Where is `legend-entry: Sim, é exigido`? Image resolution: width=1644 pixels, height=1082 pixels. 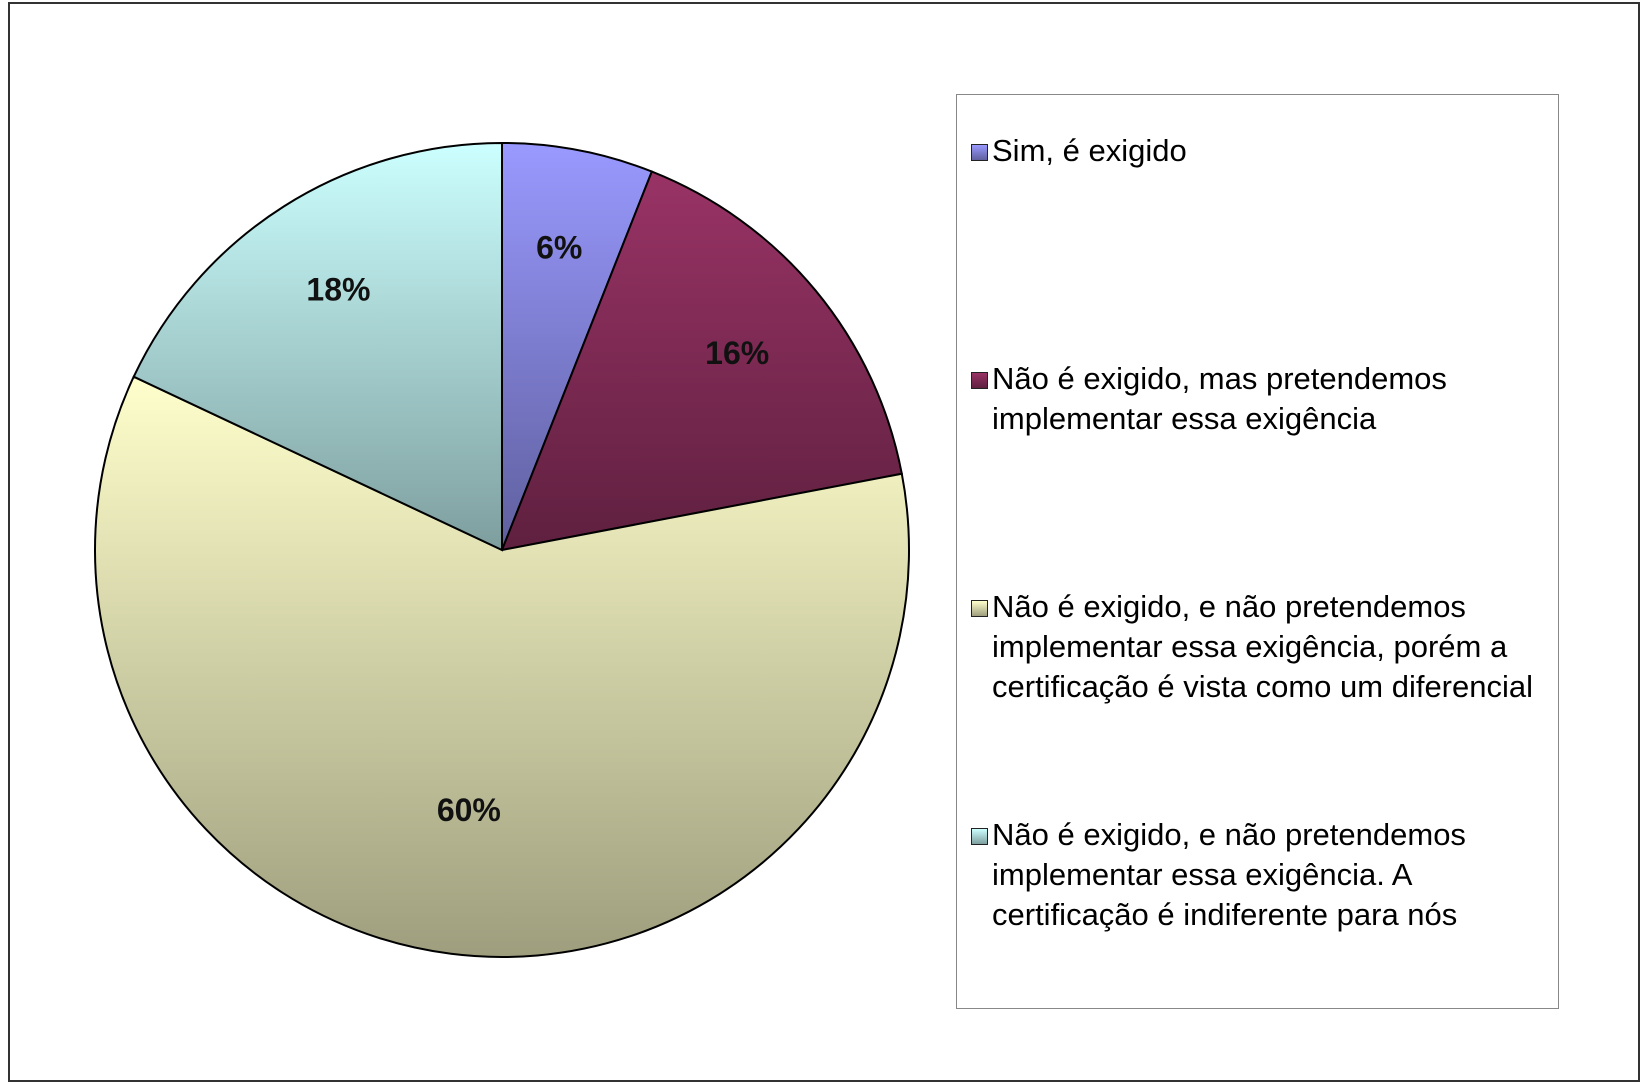 legend-entry: Sim, é exigido is located at coordinates (1258, 151).